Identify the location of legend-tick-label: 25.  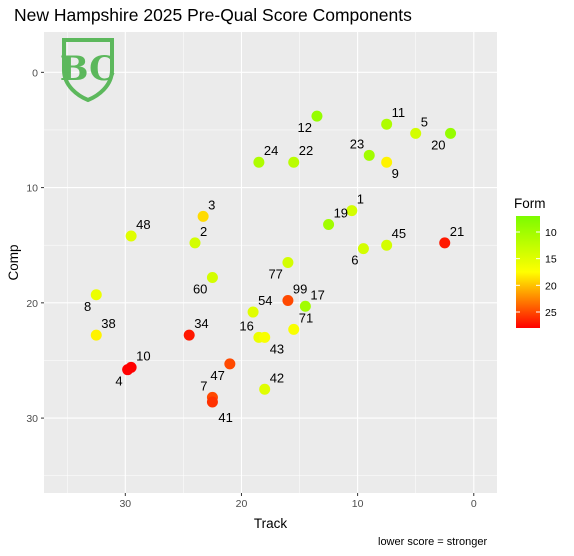
(551, 313).